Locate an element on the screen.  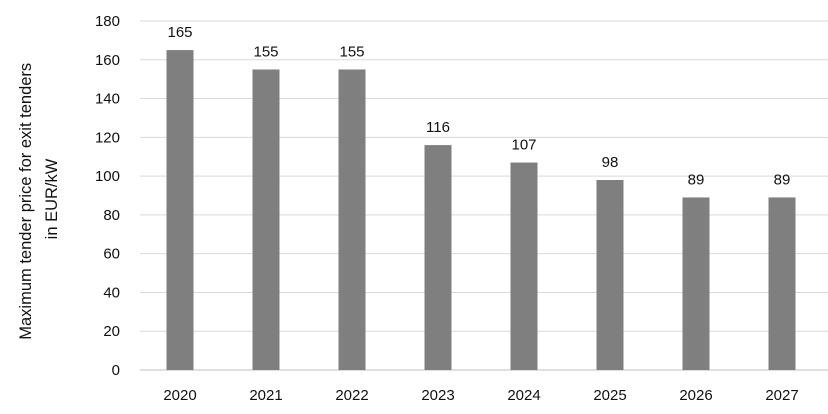
x-tick-label: 2022 is located at coordinates (351, 395).